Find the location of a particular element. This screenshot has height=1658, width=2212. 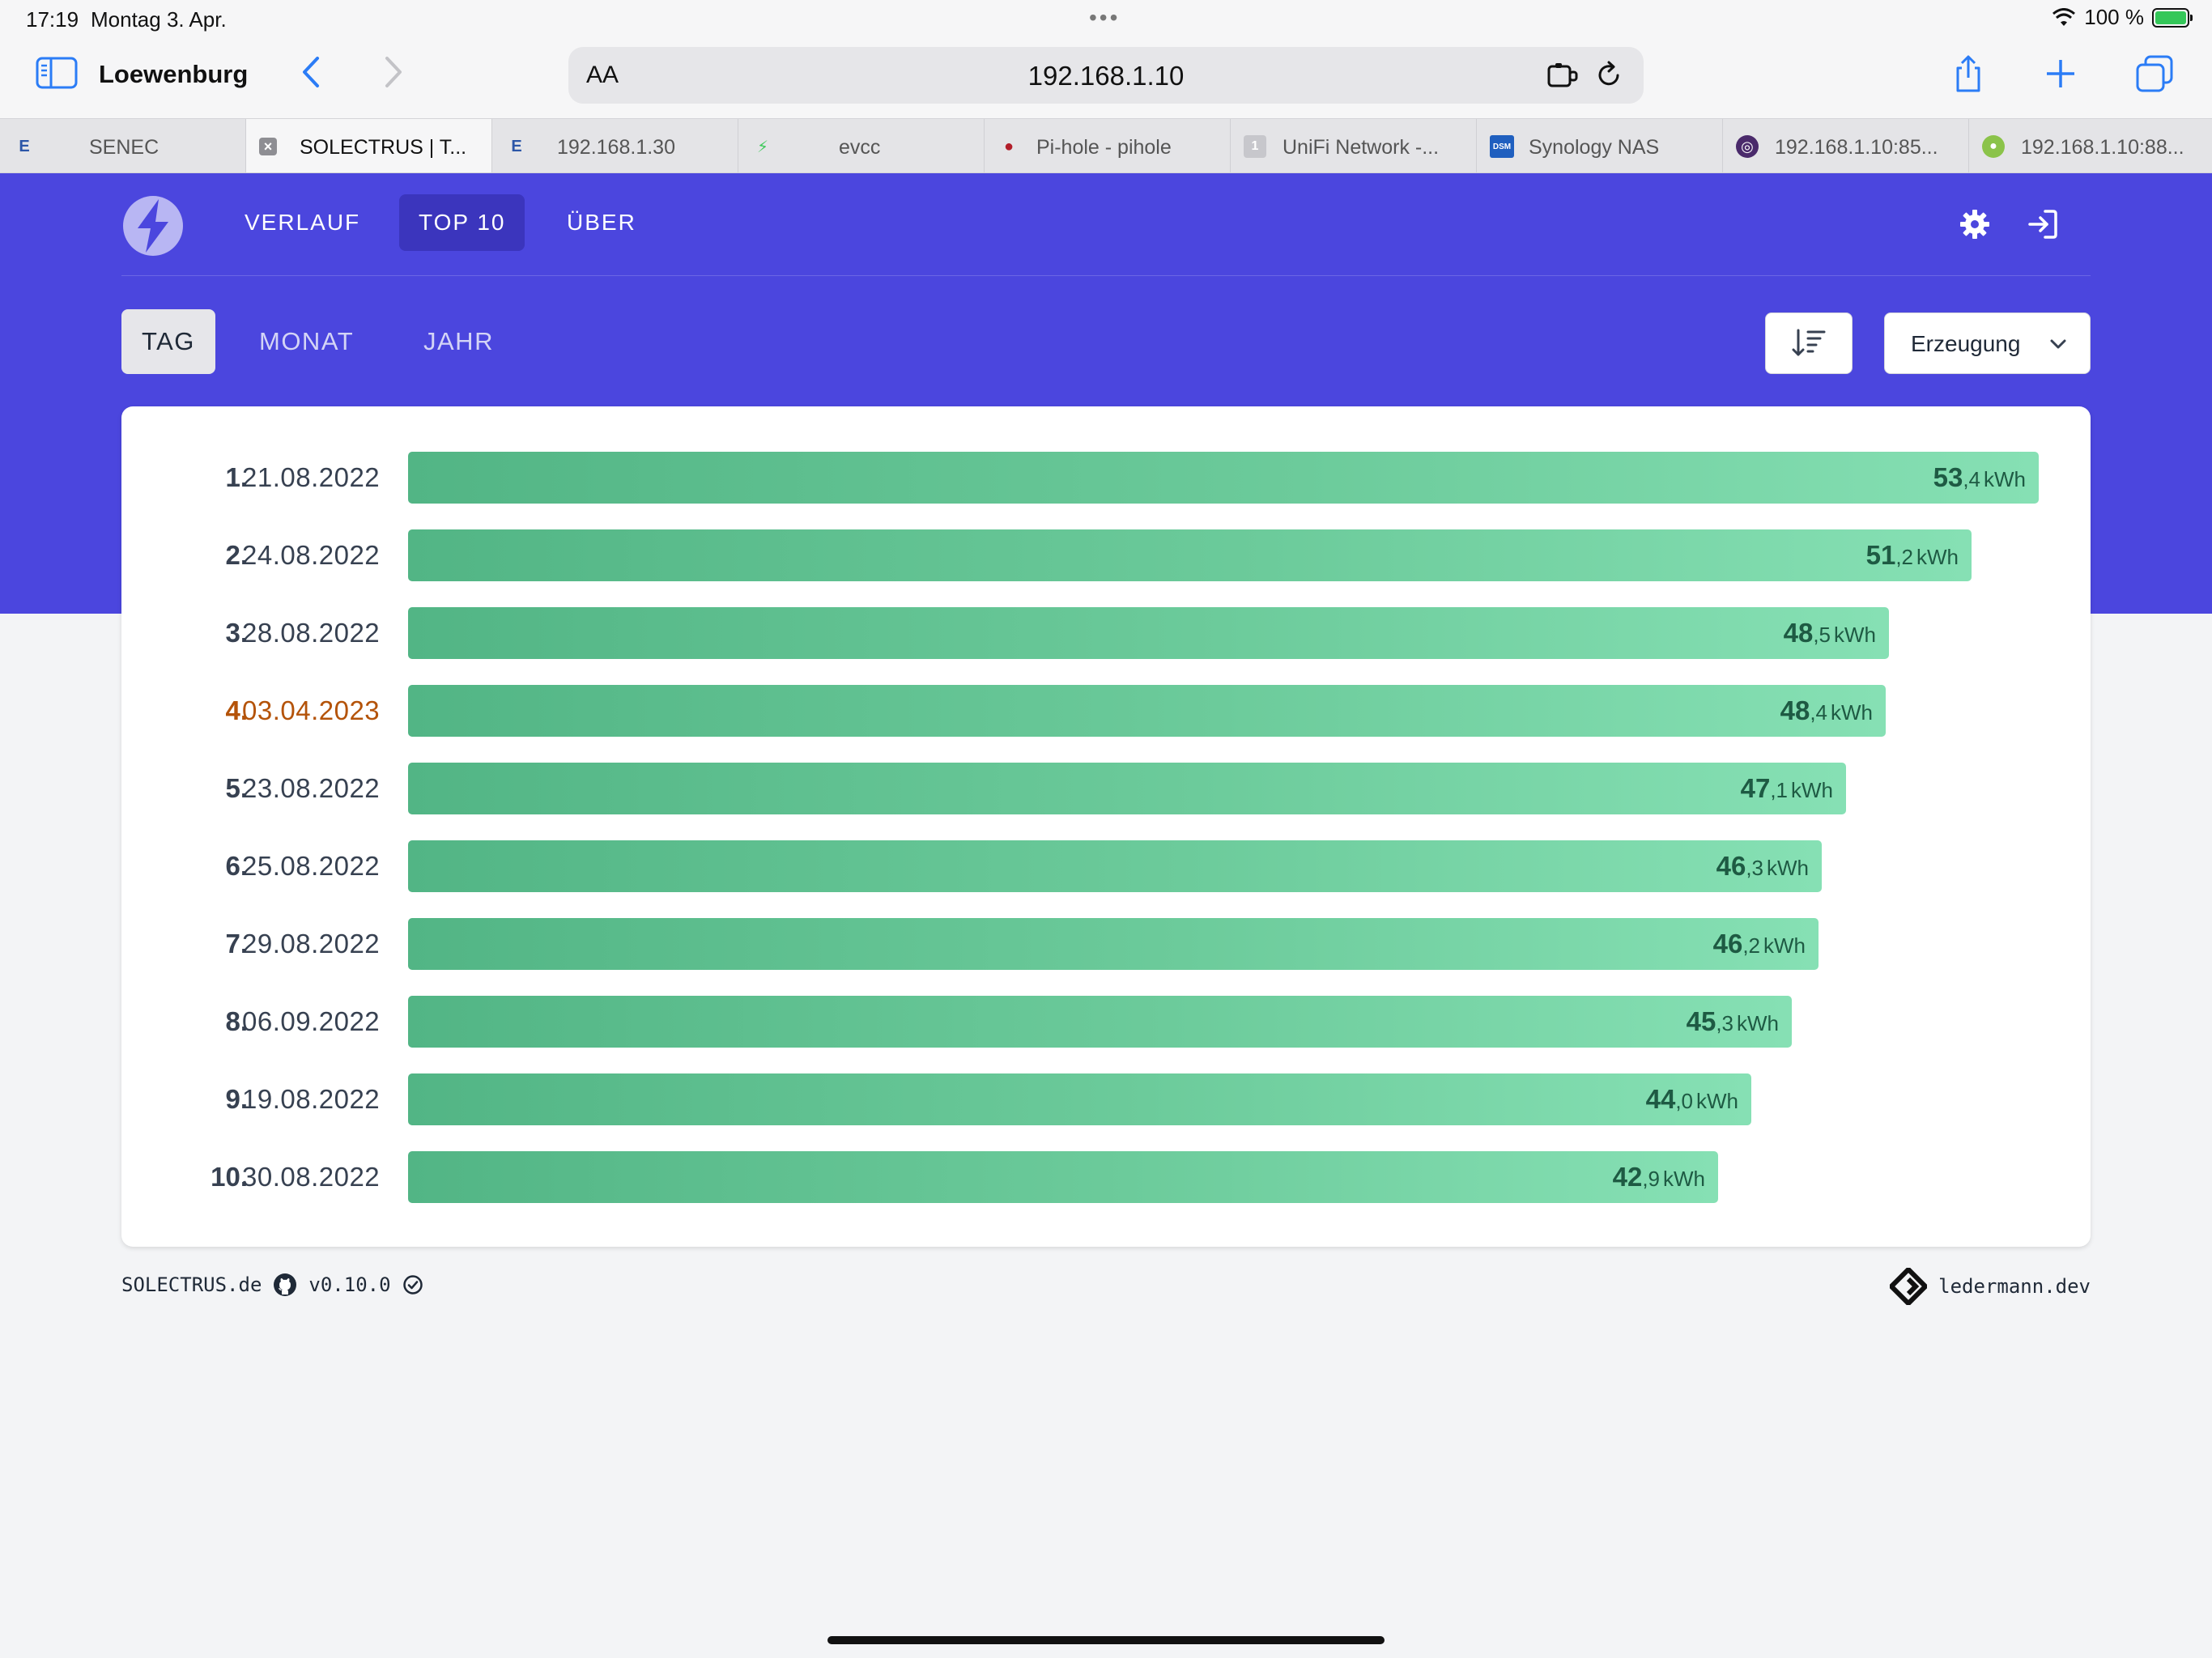

multitasking-dots-icon: ••• is located at coordinates (1104, 18).